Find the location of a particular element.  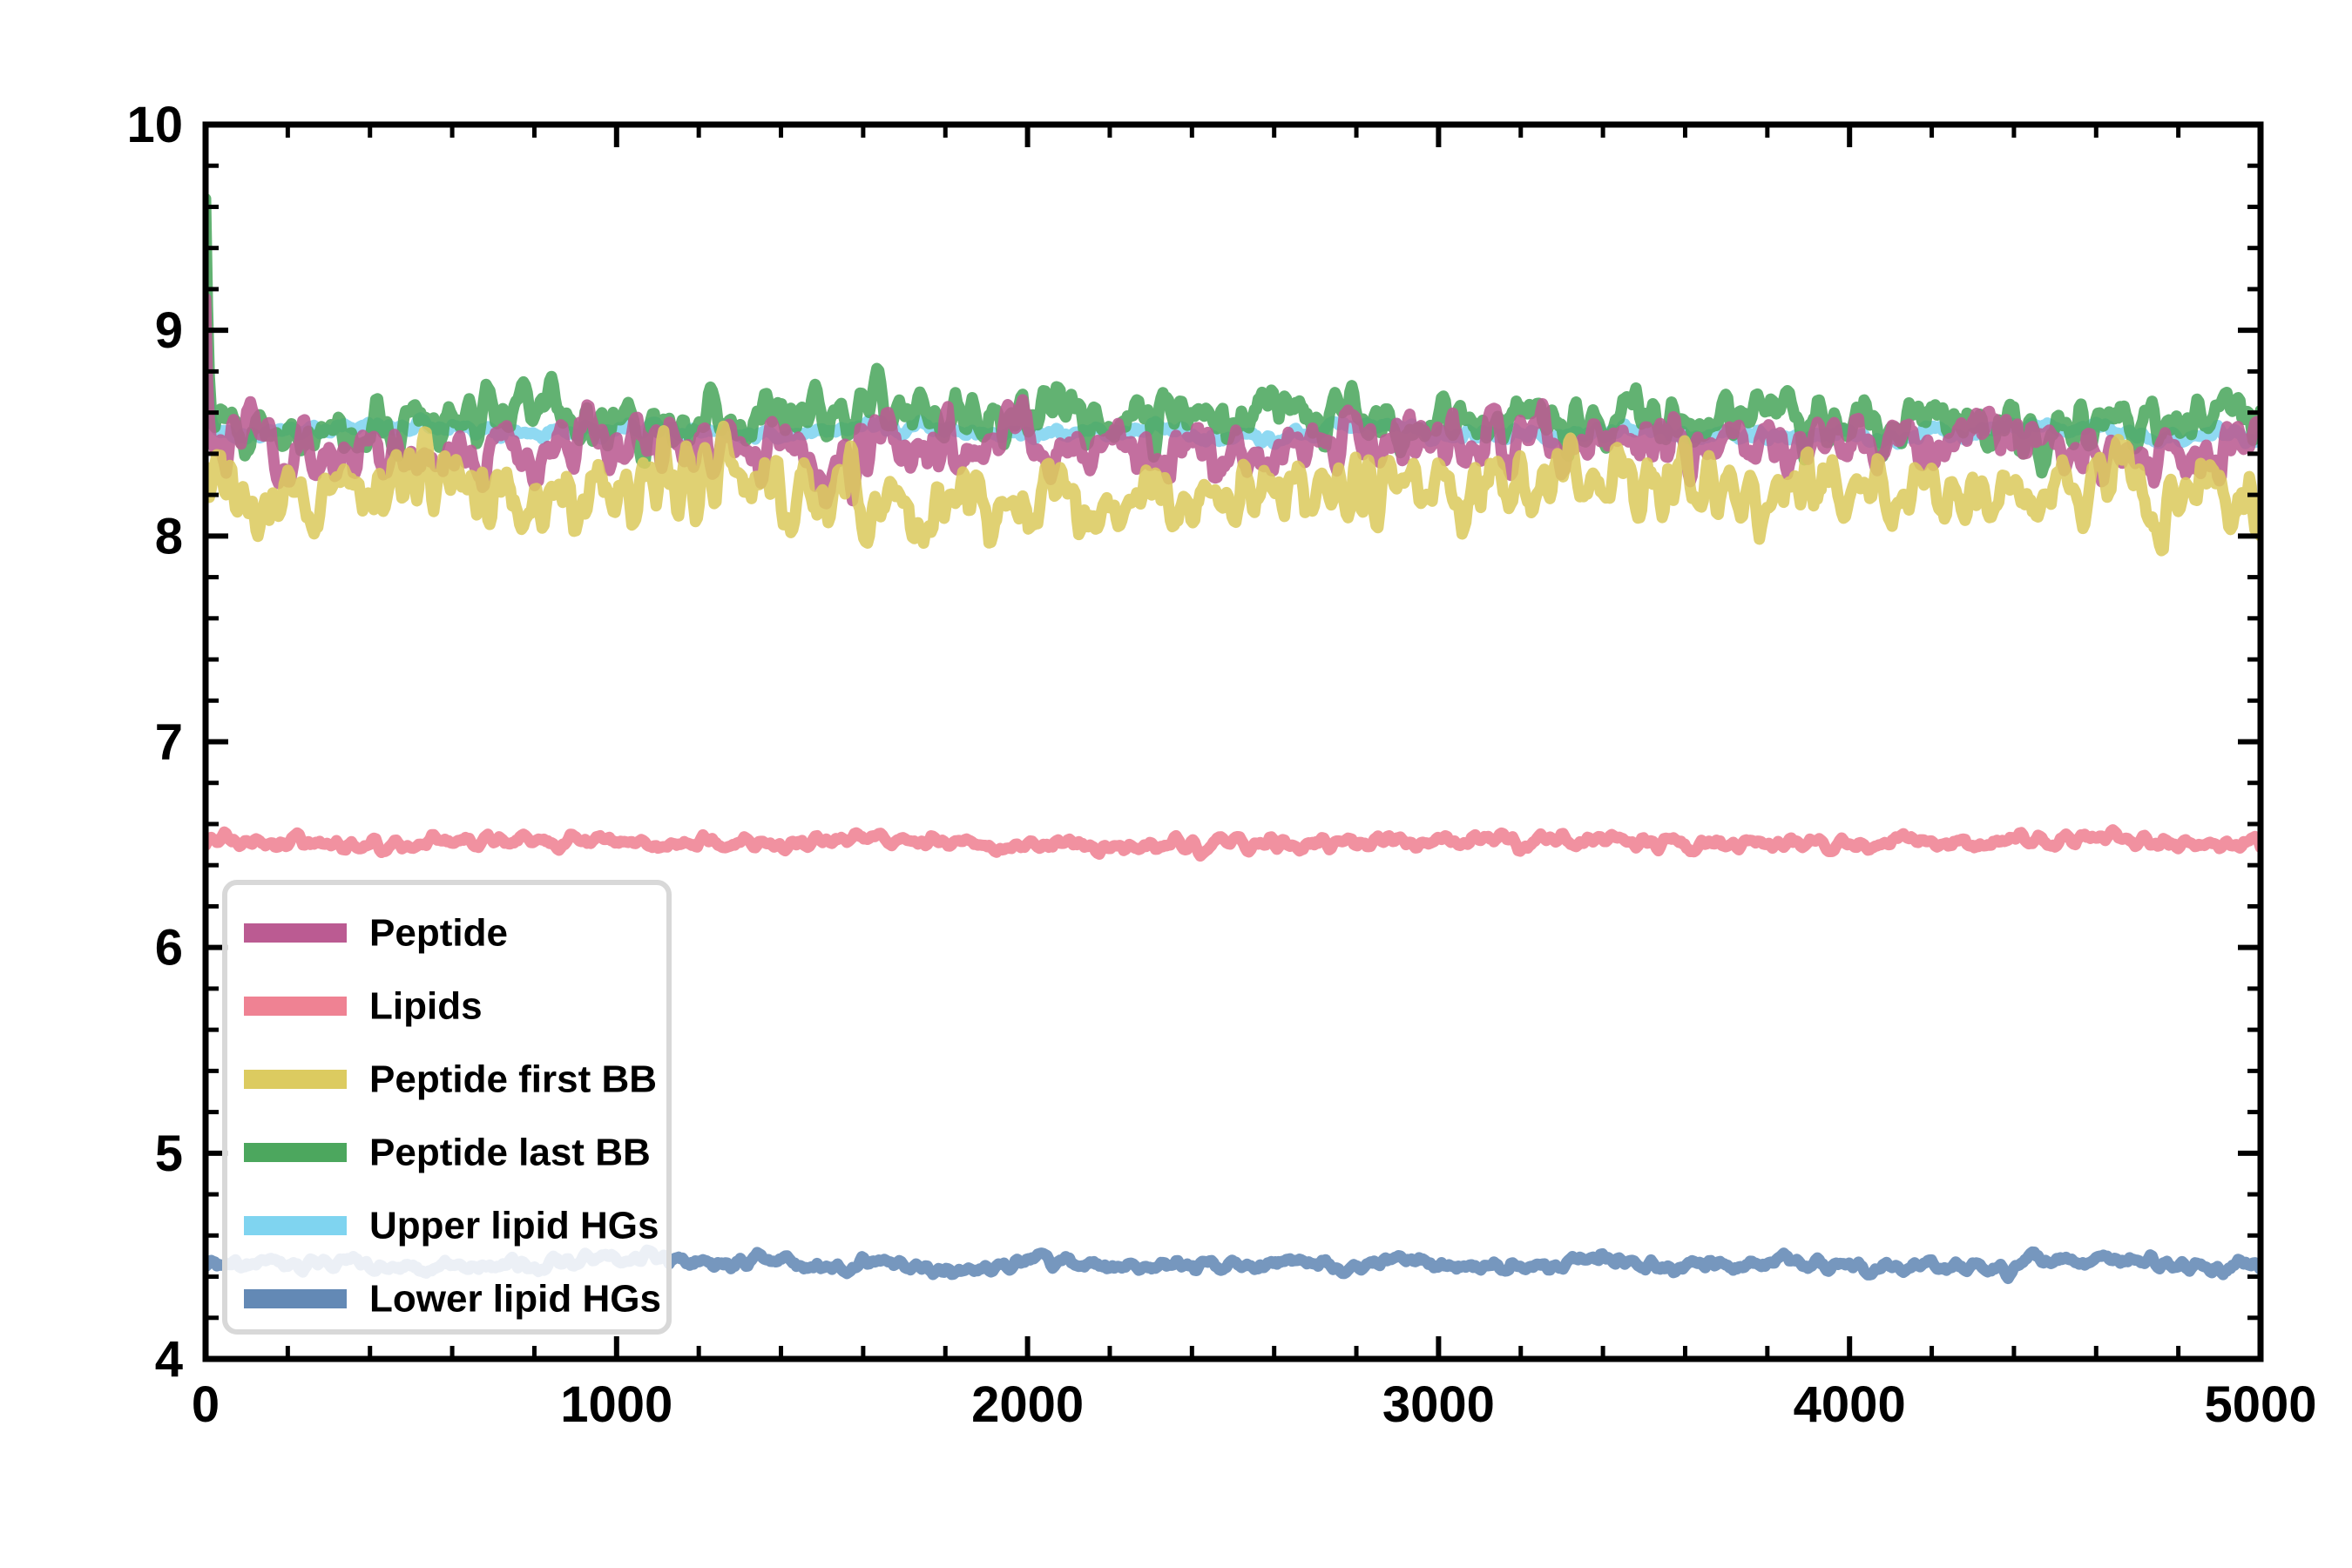

y-tick-label: 4 is located at coordinates (169, 1359).